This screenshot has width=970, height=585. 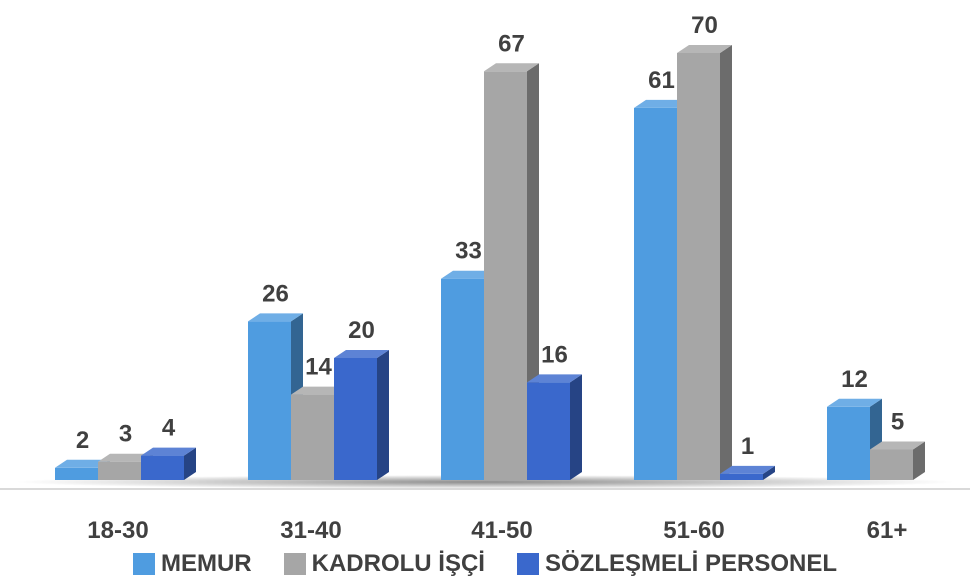 What do you see at coordinates (361, 330) in the screenshot?
I see `data-label-31-40-2: 20` at bounding box center [361, 330].